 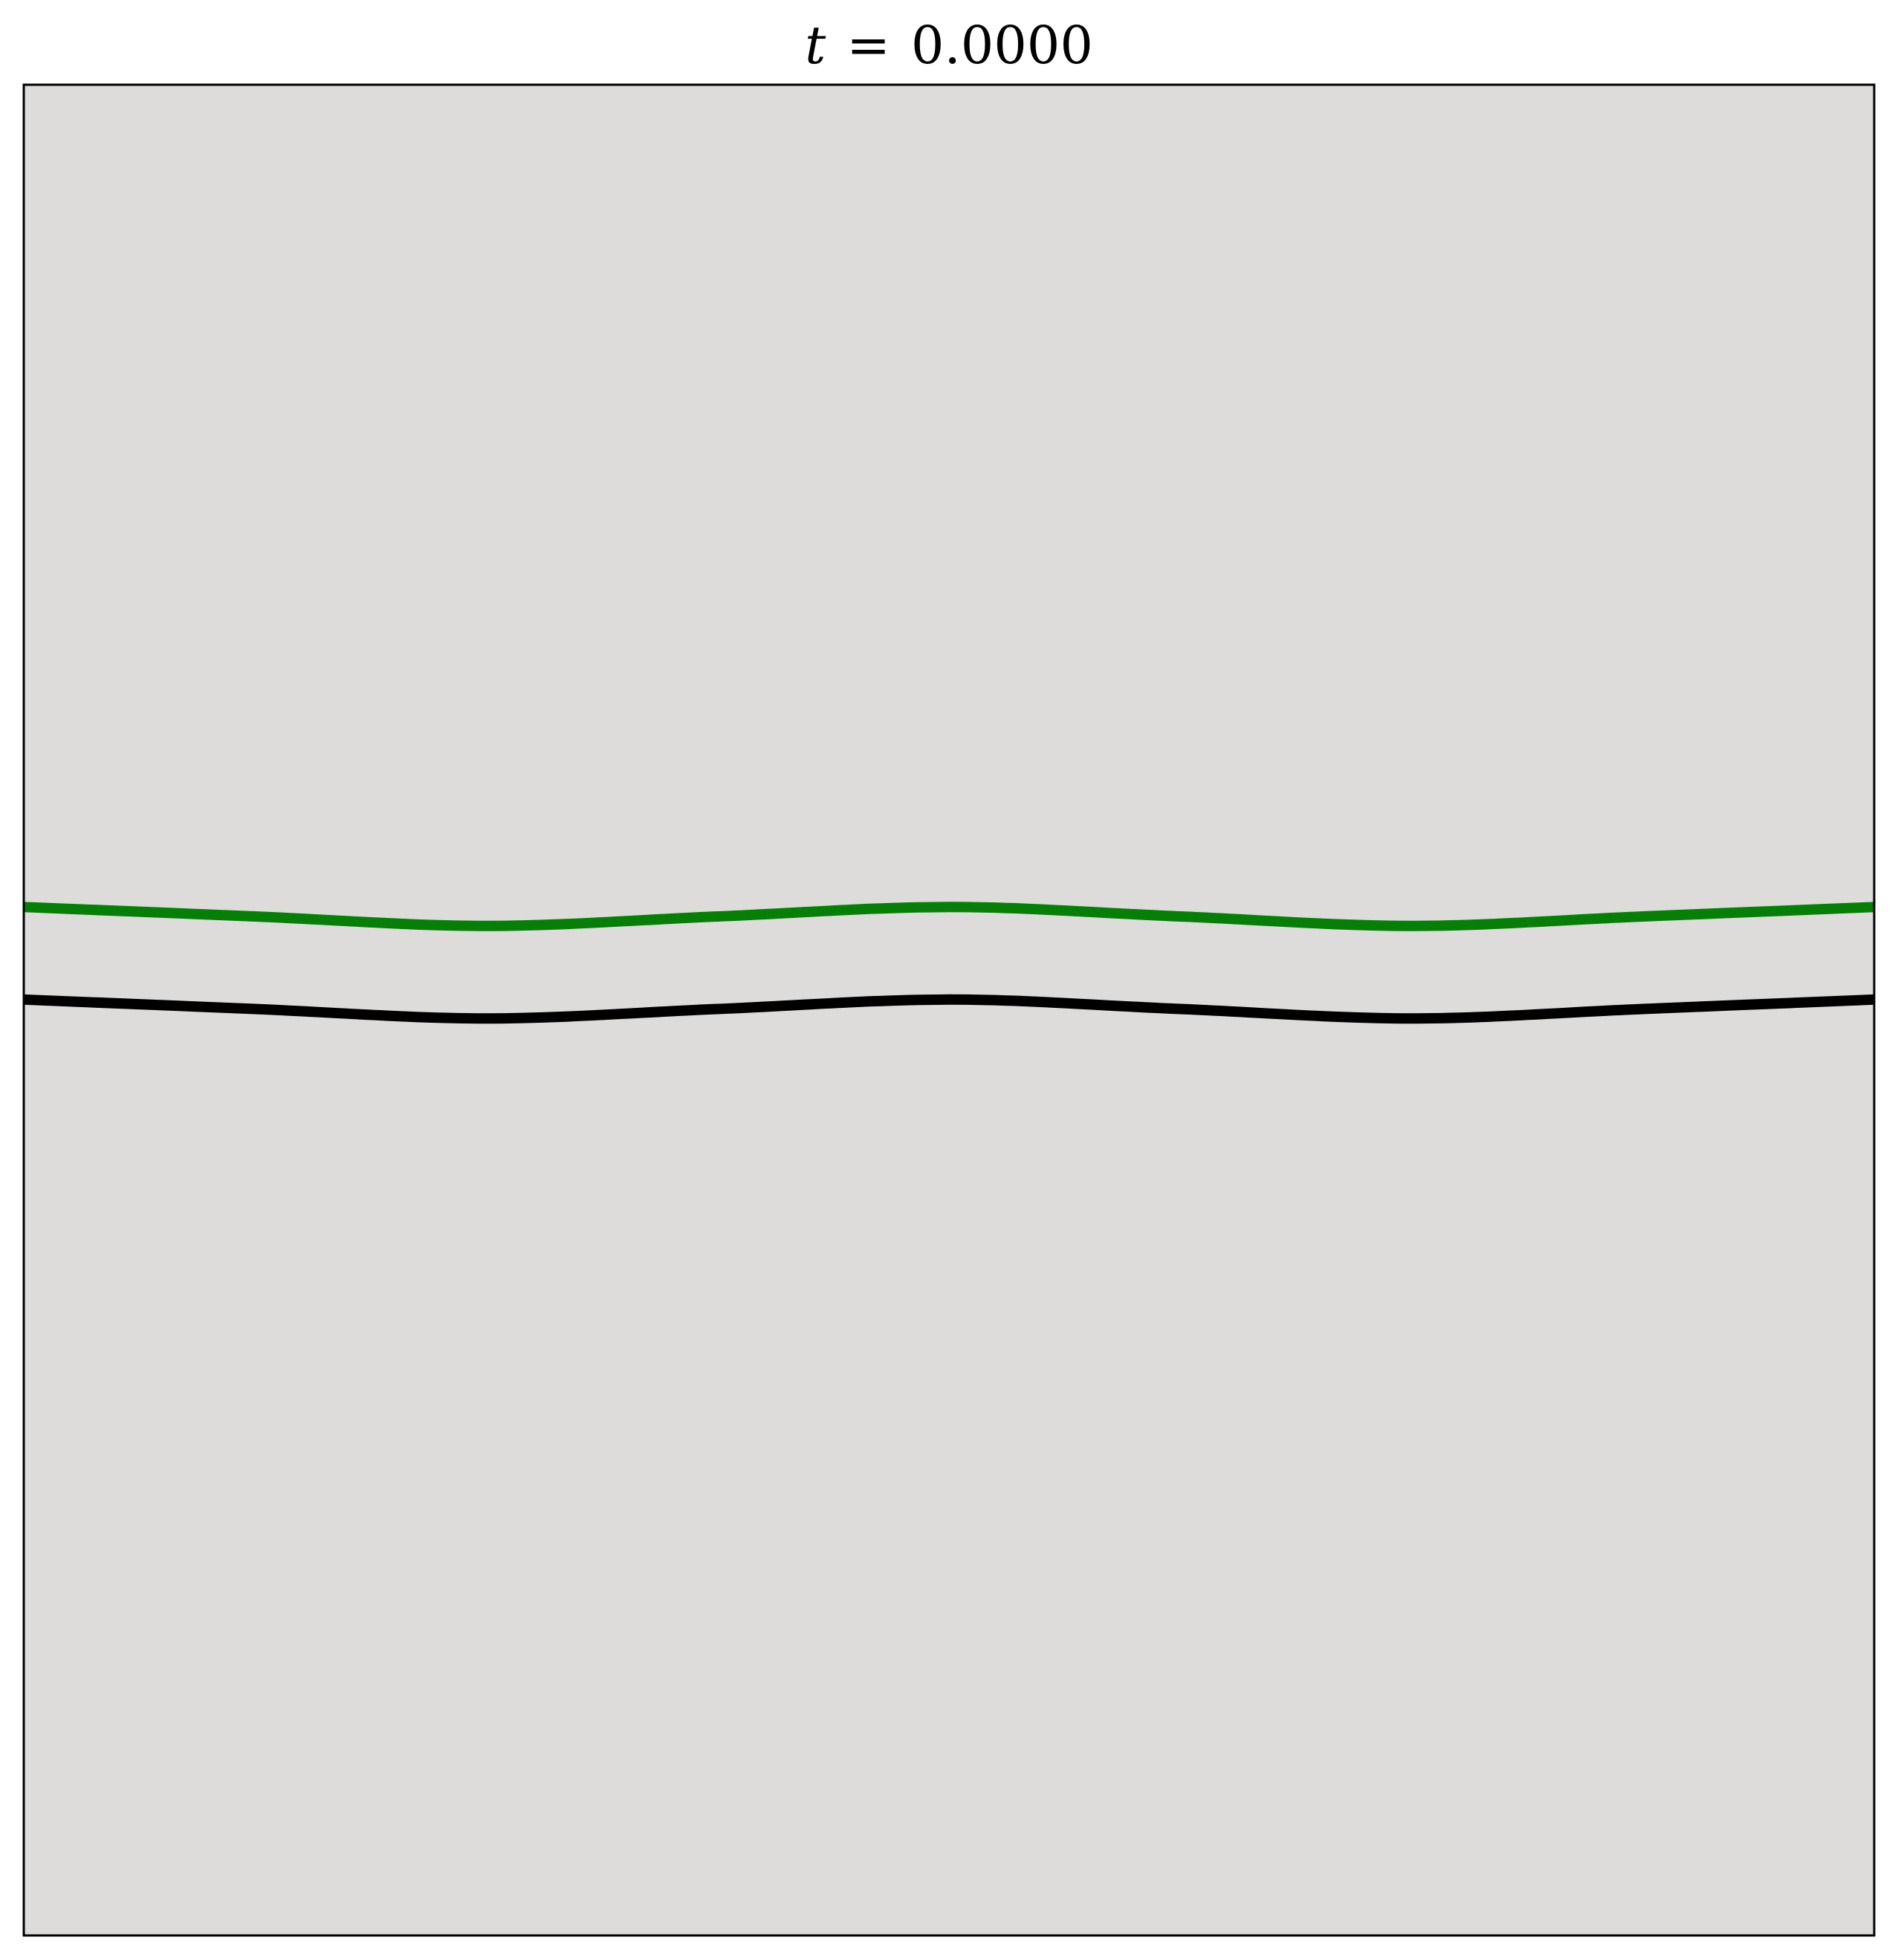 I want to click on title-variable: t, so click(x=815, y=45).